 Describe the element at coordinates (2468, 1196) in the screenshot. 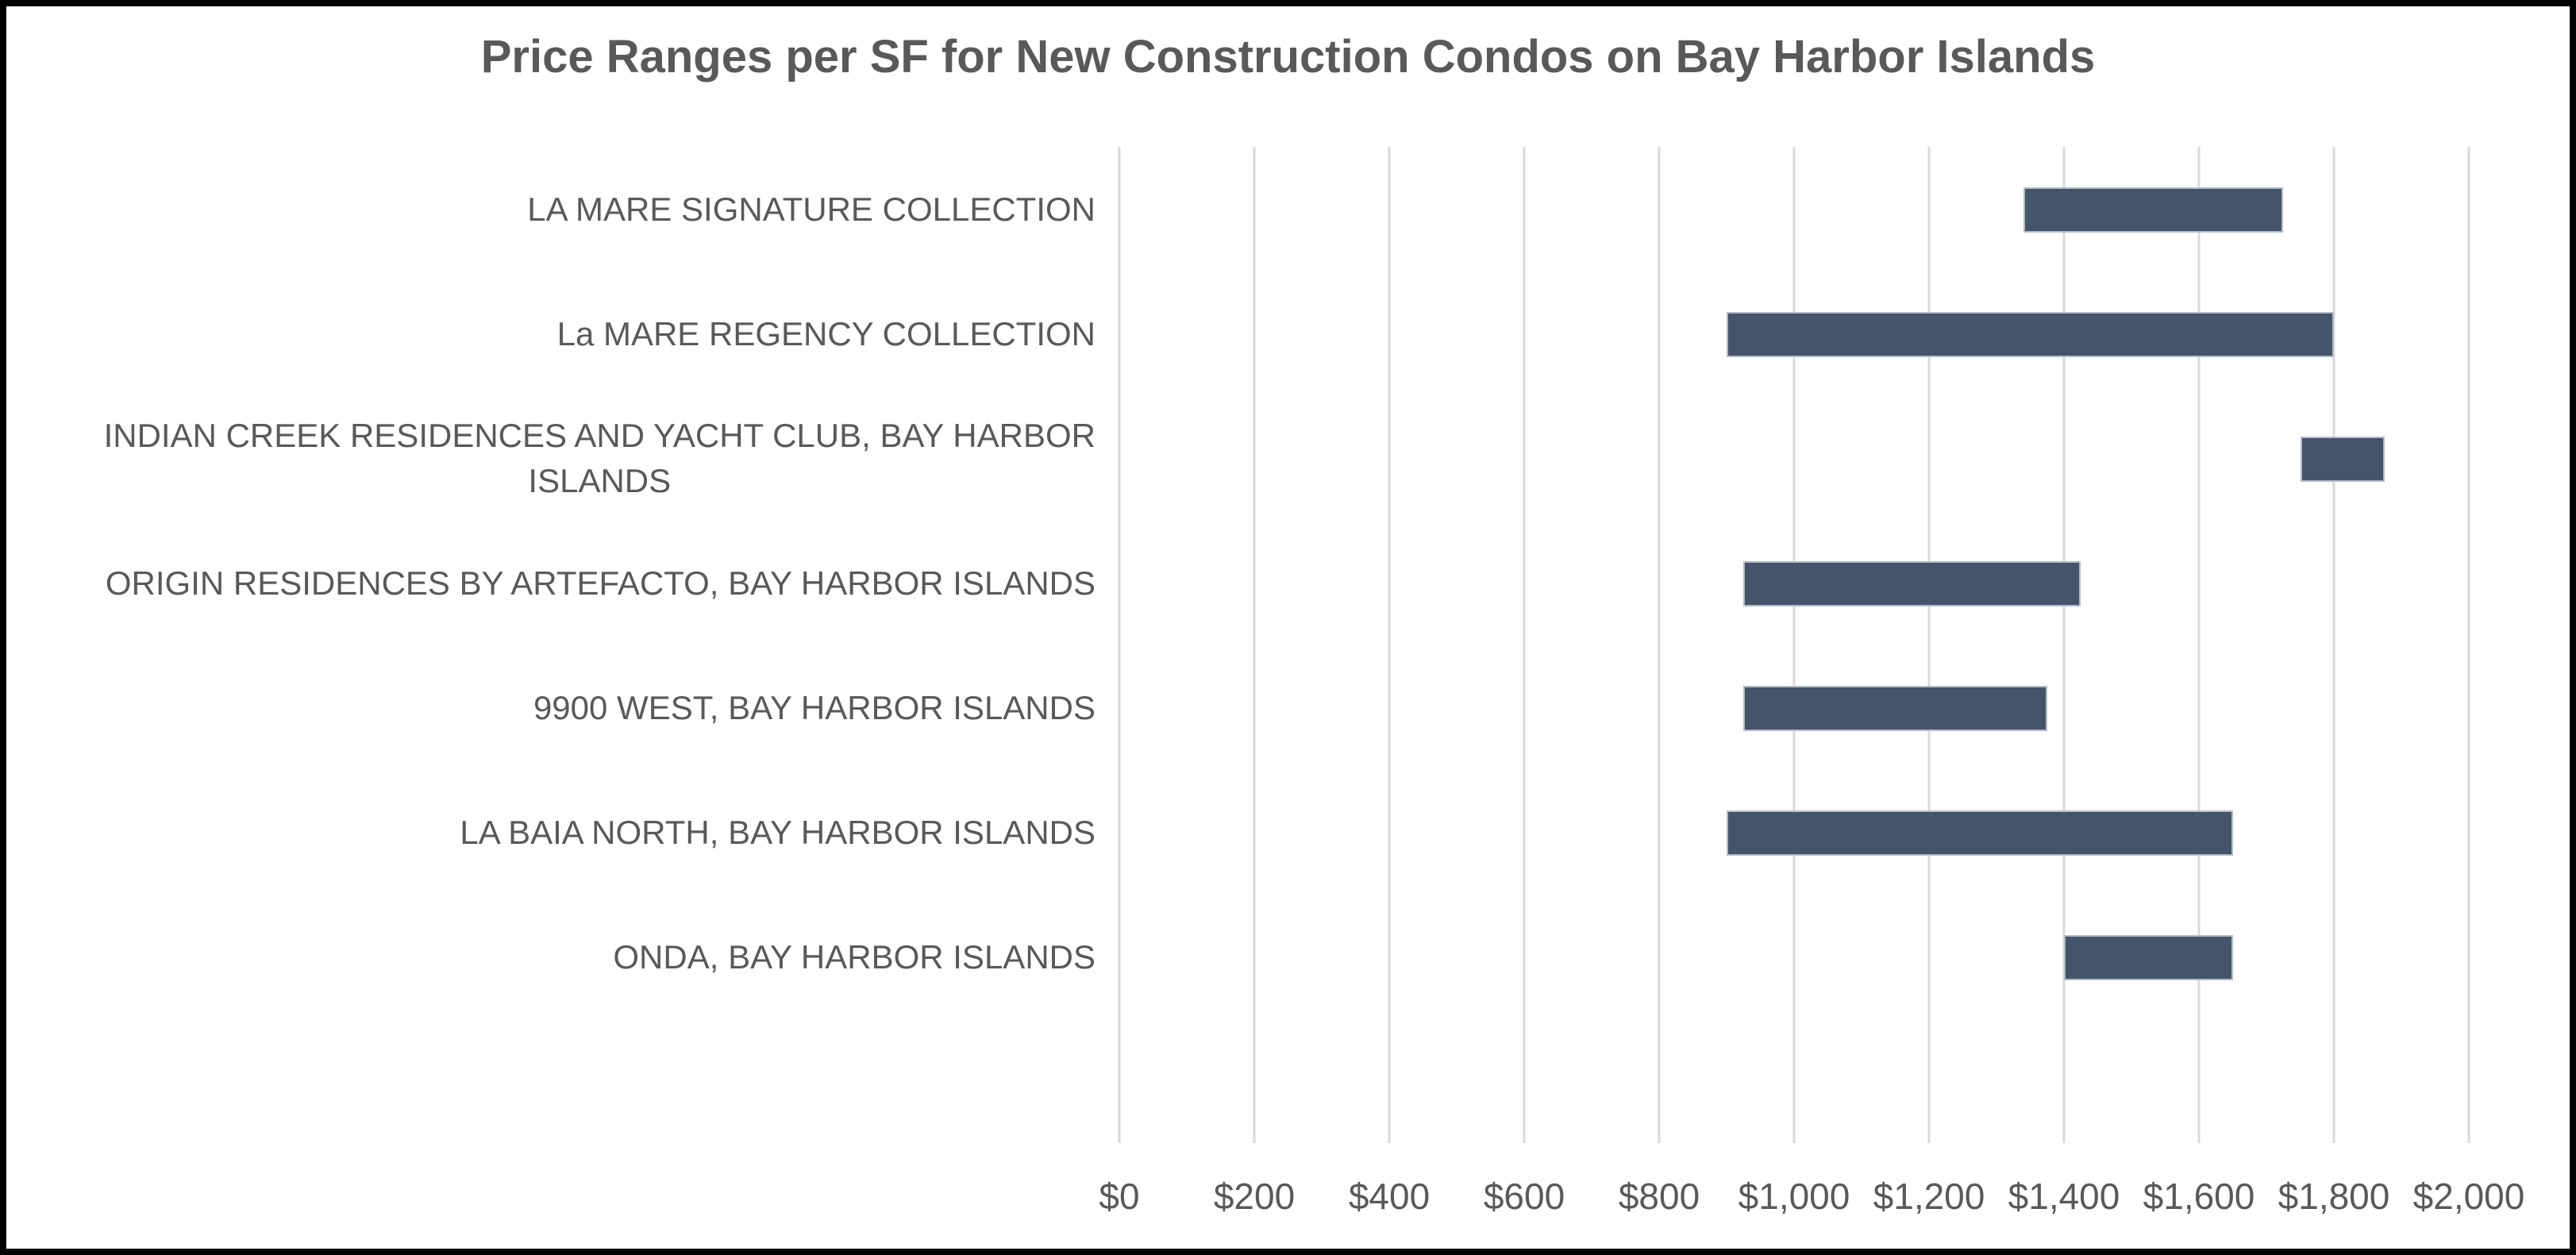

I see `x-axis-tick-label: $2,000` at that location.